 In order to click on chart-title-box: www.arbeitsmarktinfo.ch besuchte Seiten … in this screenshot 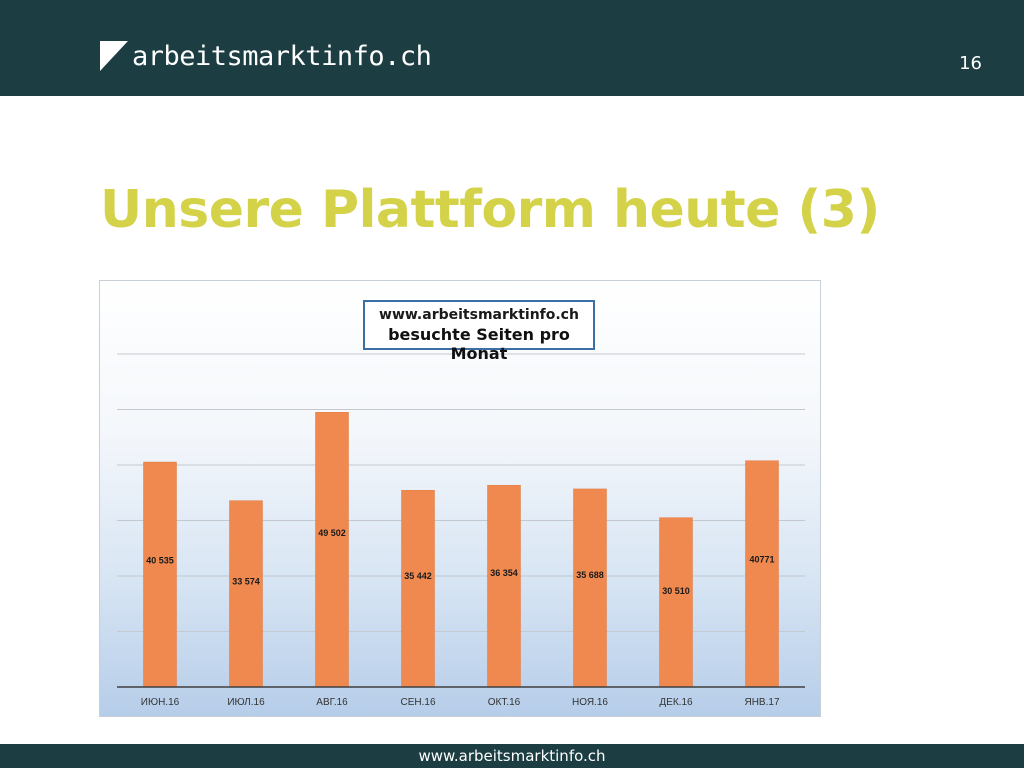, I will do `click(479, 331)`.